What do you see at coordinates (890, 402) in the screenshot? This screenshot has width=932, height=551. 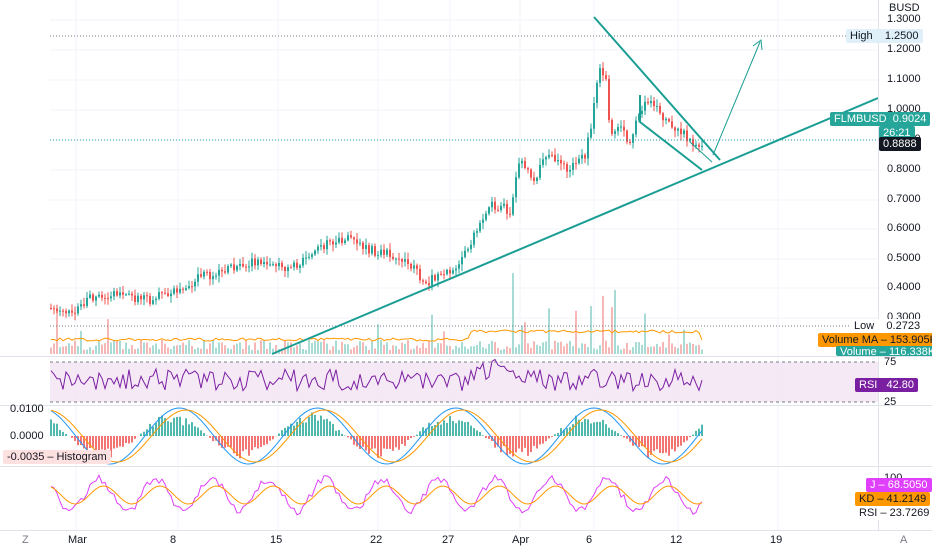 I see `rsi-axis-25: 25` at bounding box center [890, 402].